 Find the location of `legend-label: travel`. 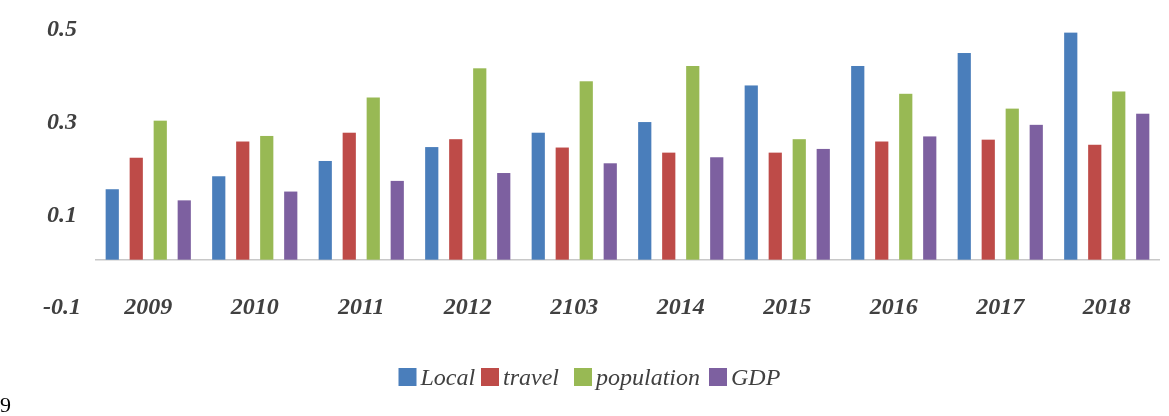

legend-label: travel is located at coordinates (531, 377).